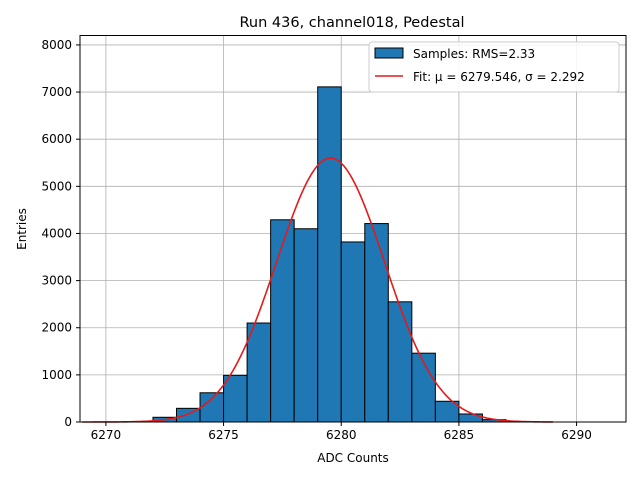 The height and width of the screenshot is (480, 640). Describe the element at coordinates (56, 233) in the screenshot. I see `y-tick-label: 4000` at that location.